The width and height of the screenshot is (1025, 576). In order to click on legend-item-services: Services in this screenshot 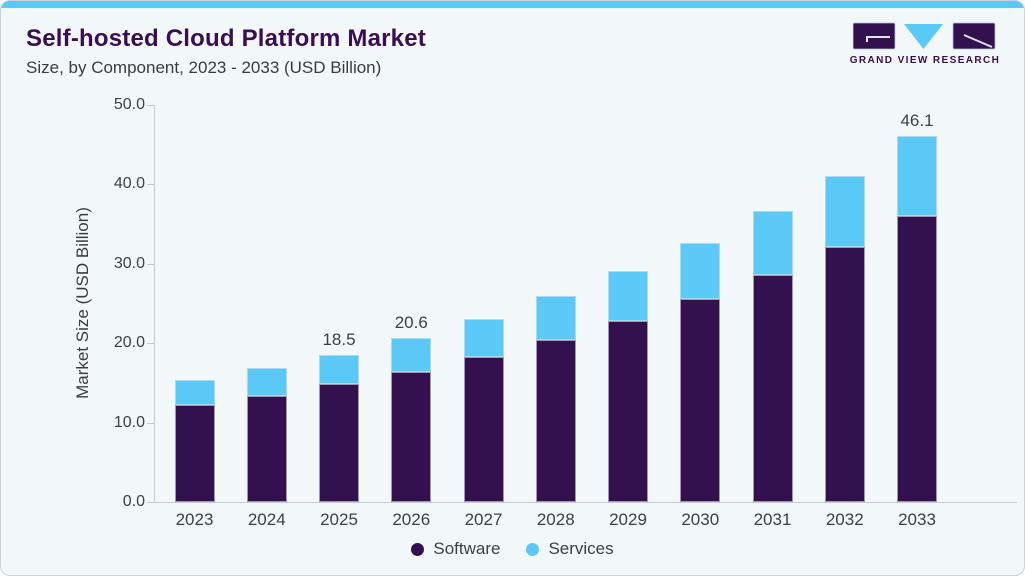, I will do `click(570, 549)`.